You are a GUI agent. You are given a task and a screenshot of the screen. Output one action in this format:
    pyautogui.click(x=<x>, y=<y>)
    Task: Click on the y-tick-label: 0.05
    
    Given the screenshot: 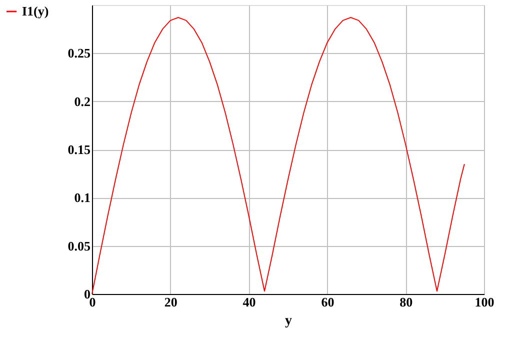 What is the action you would take?
    pyautogui.click(x=79, y=246)
    